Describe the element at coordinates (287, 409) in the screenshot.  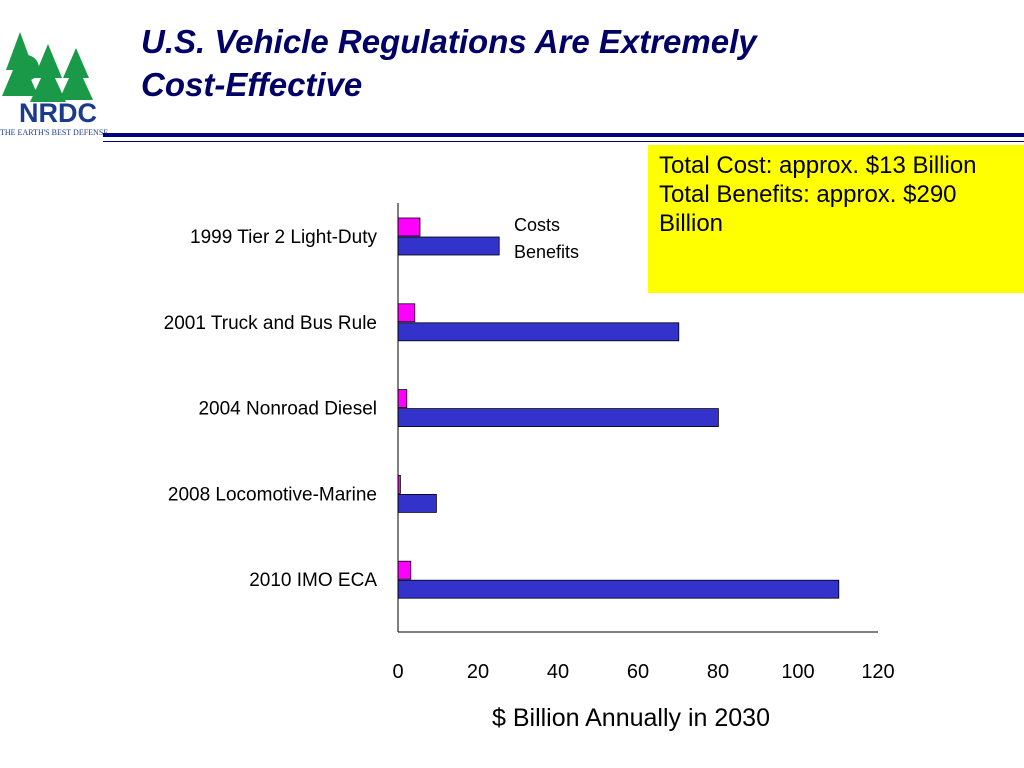
I see `category-label: 2004 Nonroad Diesel` at that location.